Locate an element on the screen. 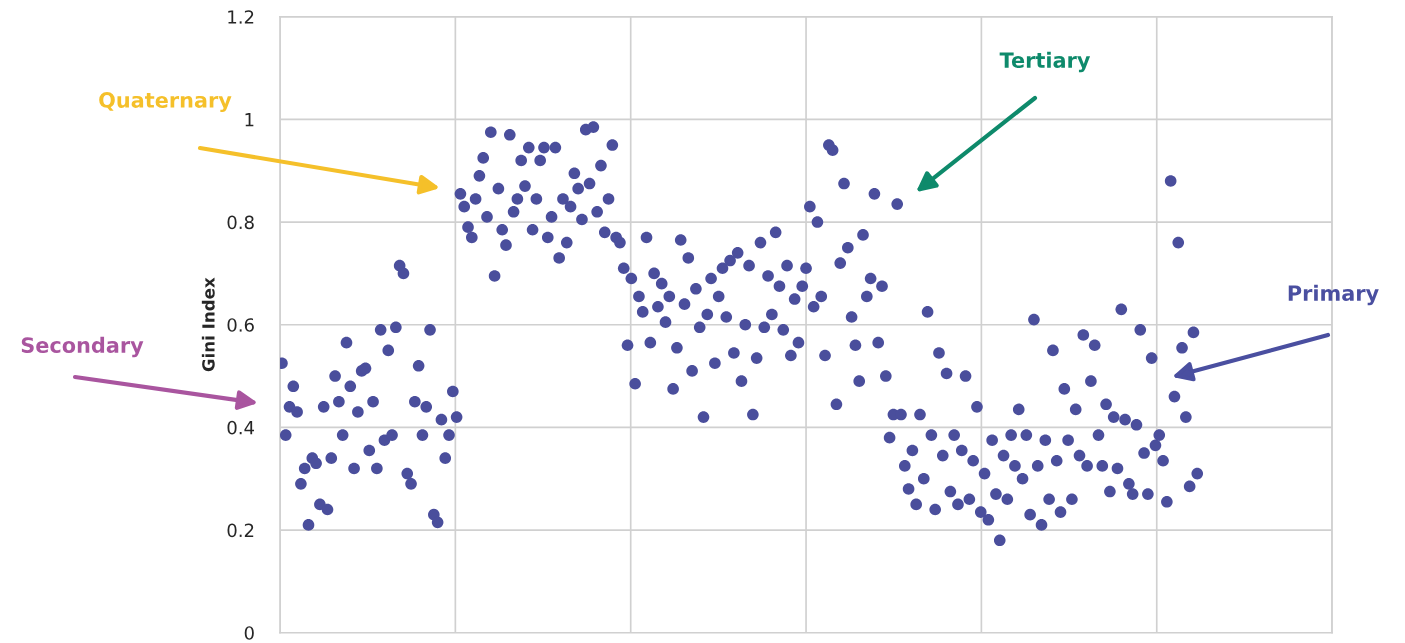 Image resolution: width=1405 pixels, height=643 pixels. y-tick-label: 1.2 is located at coordinates (241, 17).